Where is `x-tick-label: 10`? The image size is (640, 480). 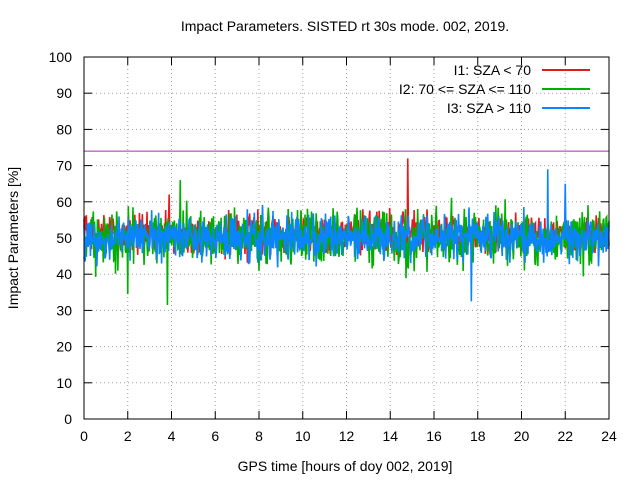 x-tick-label: 10 is located at coordinates (303, 436).